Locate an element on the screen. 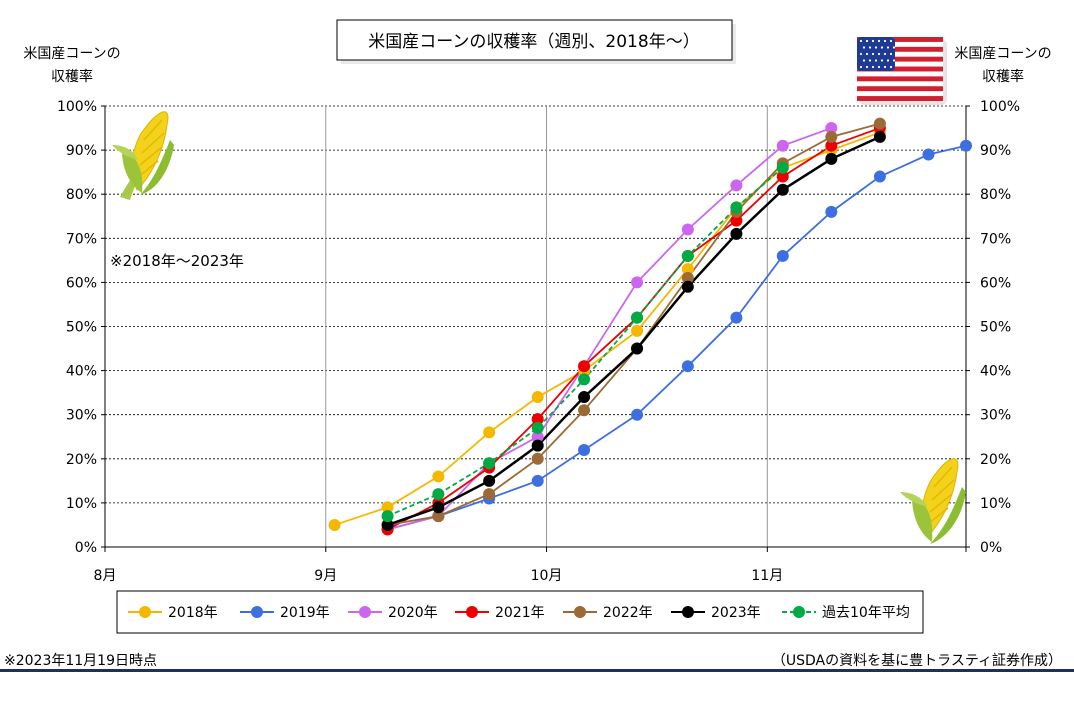 This screenshot has width=1074, height=707. y-tick-label-left: 70% is located at coordinates (81, 239).